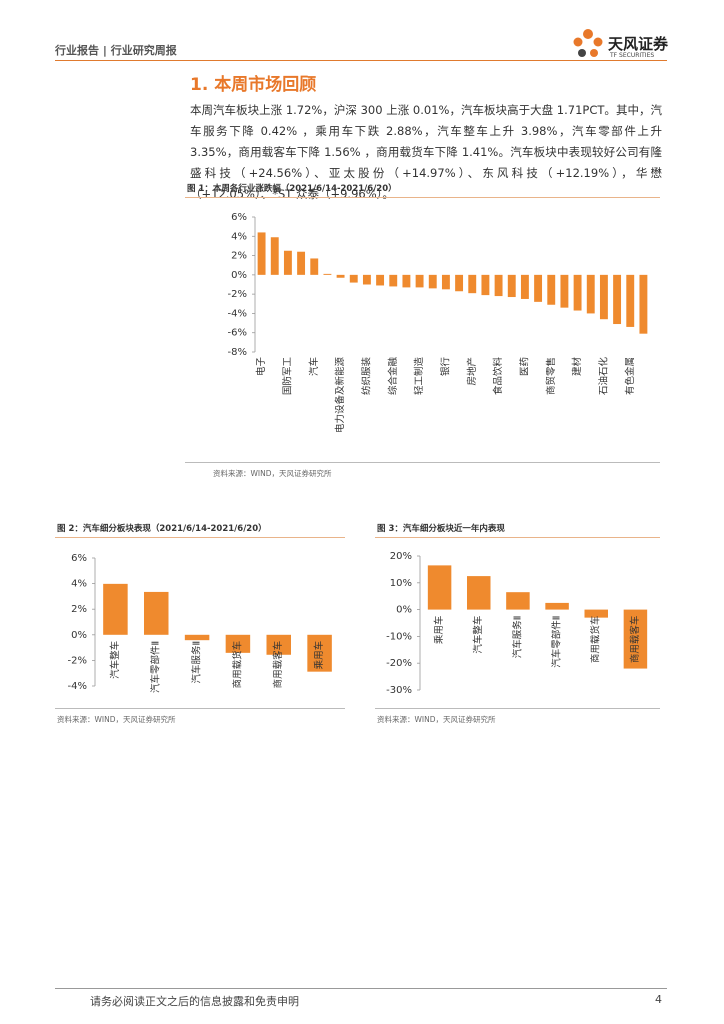  What do you see at coordinates (445, 367) in the screenshot?
I see `x-tick-label: 银行` at bounding box center [445, 367].